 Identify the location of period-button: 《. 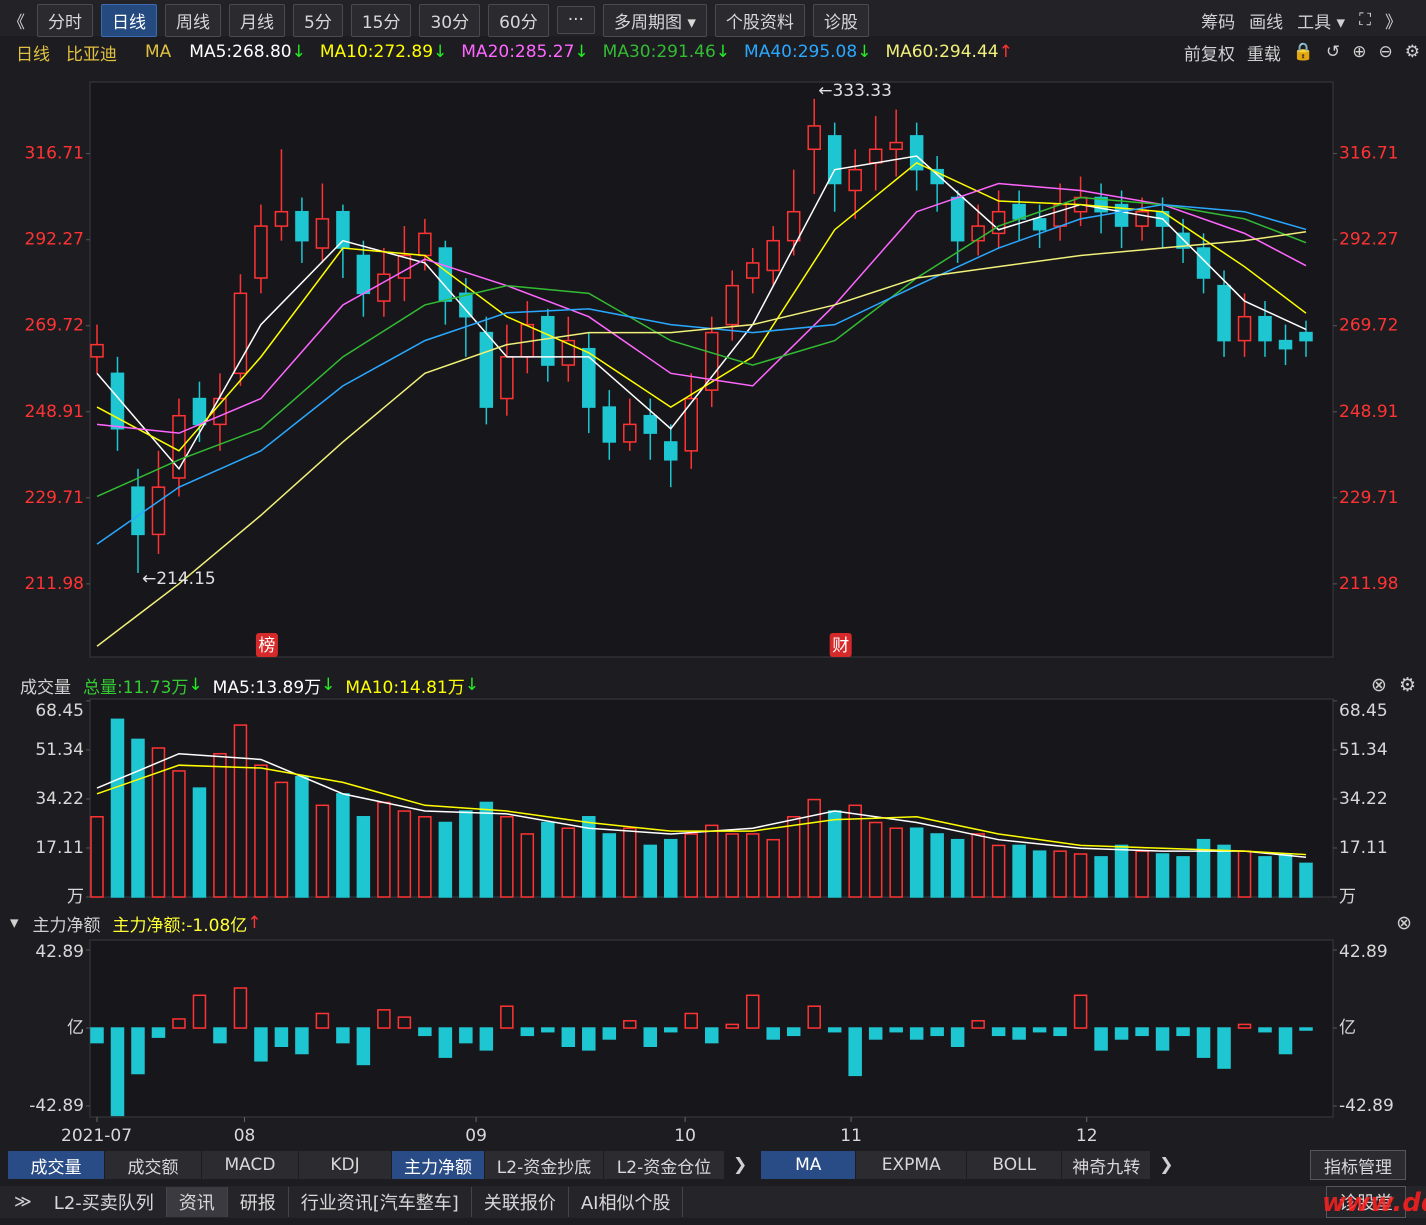
(16, 22).